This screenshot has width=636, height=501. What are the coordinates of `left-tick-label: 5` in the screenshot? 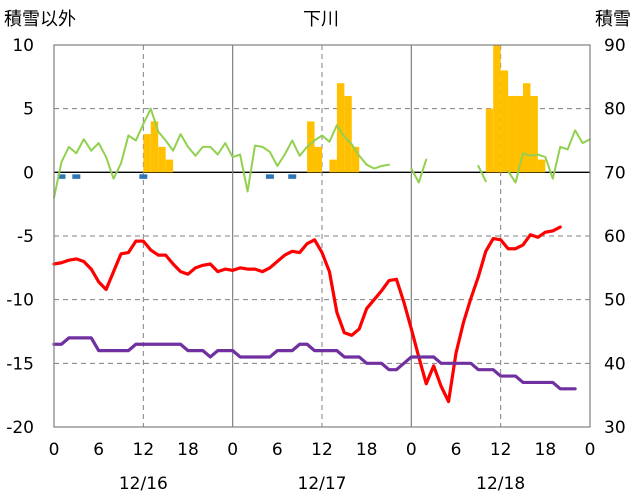 It's located at (28, 110).